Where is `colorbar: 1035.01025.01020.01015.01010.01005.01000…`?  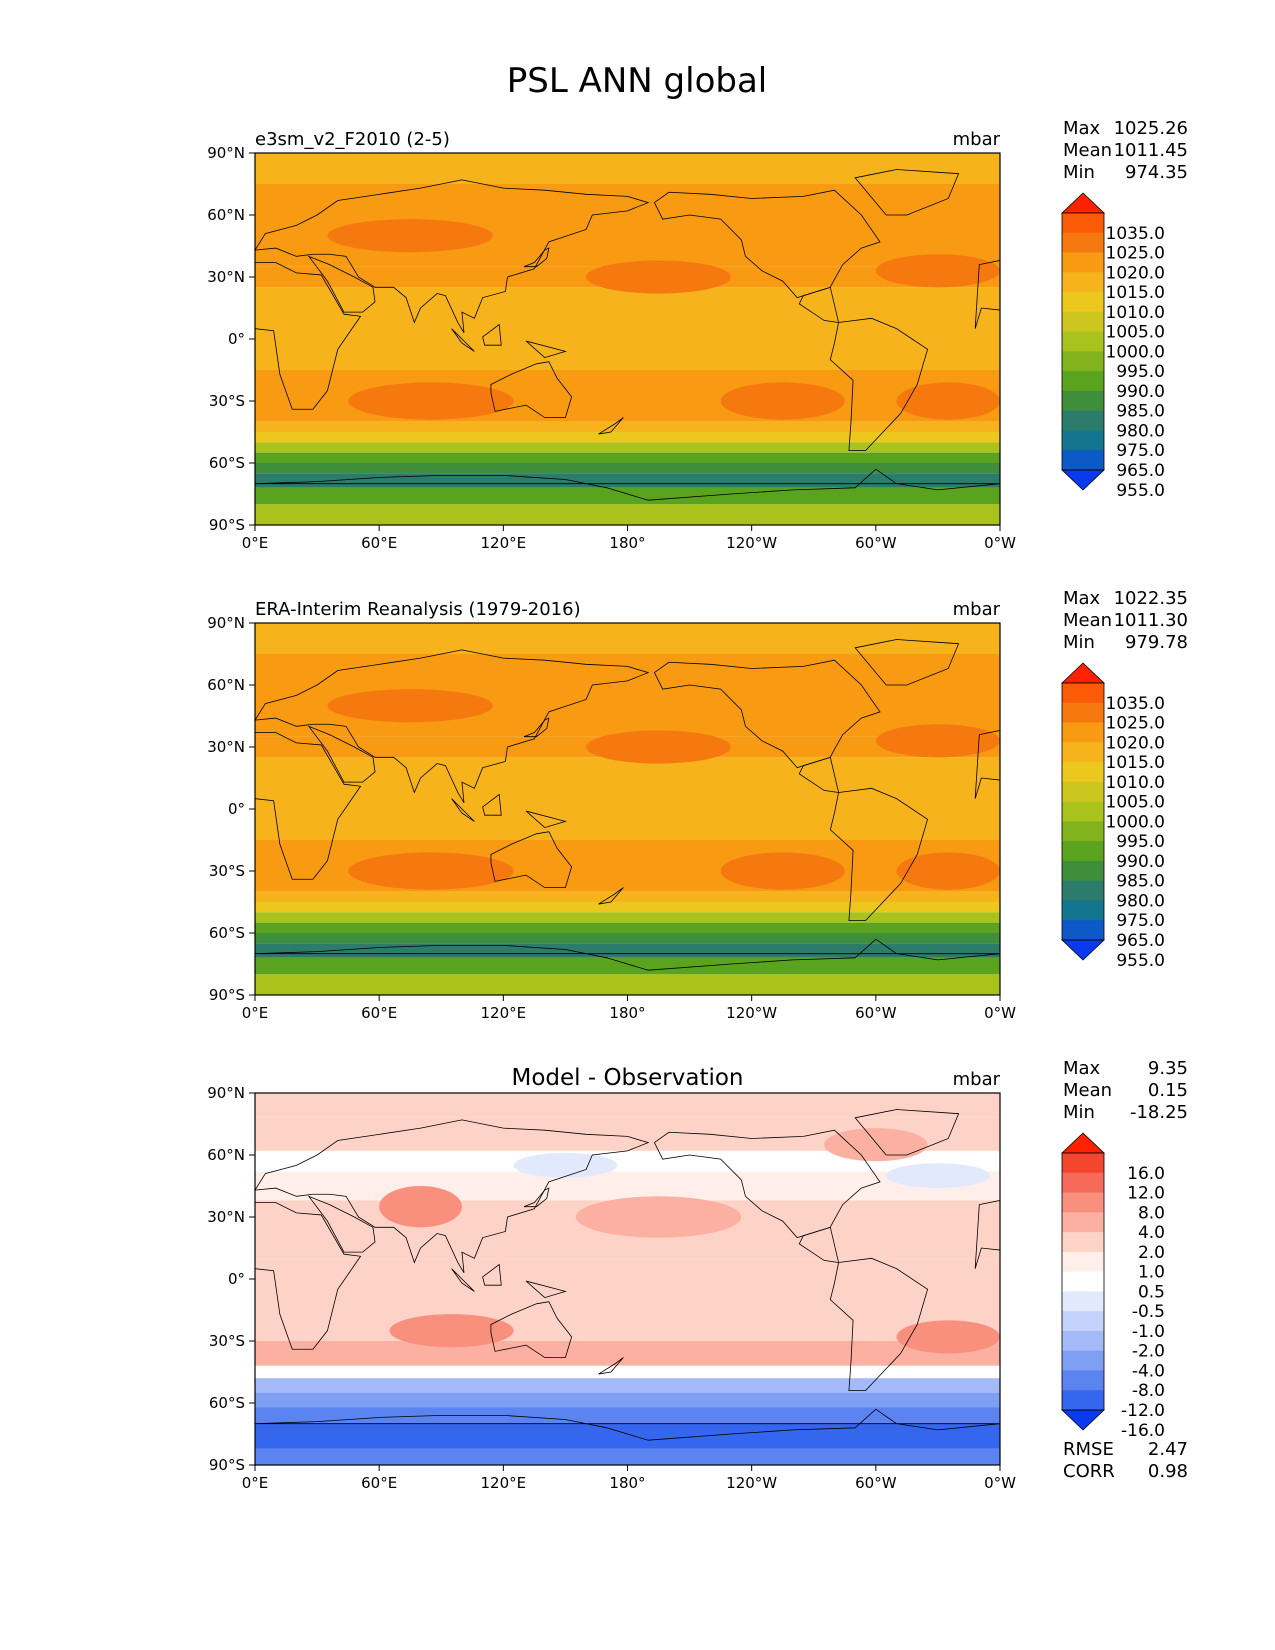 colorbar: 1035.01025.01020.01015.01010.01005.01000… is located at coordinates (1113, 346).